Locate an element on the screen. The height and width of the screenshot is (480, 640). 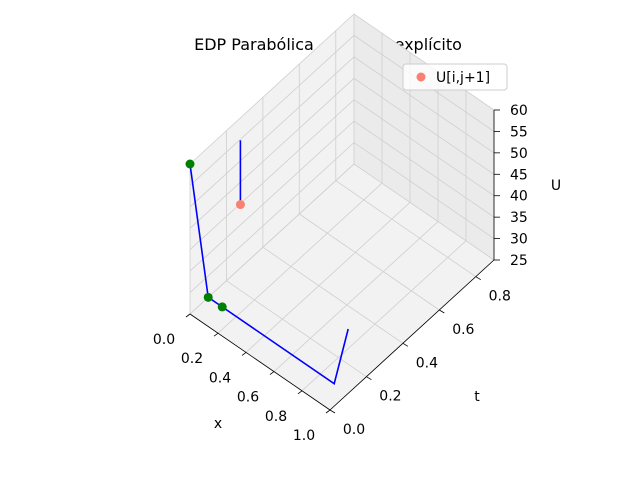
u-tick-label: 60 is located at coordinates (519, 111).